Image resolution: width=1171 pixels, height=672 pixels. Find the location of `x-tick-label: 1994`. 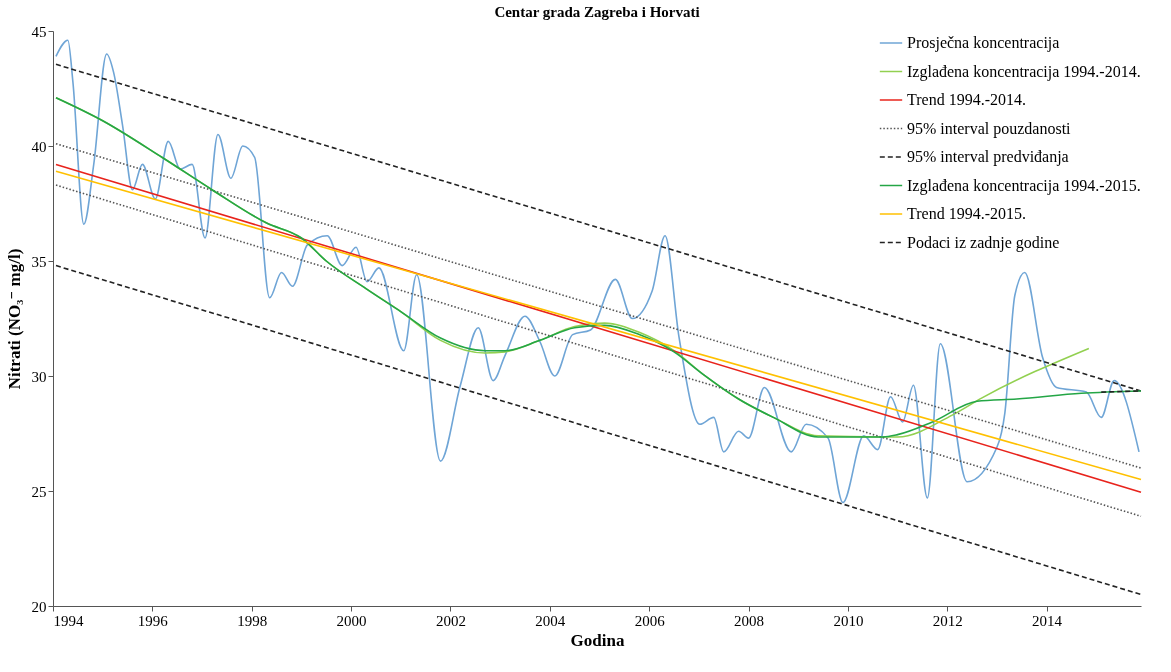

x-tick-label: 1994 is located at coordinates (68, 620).